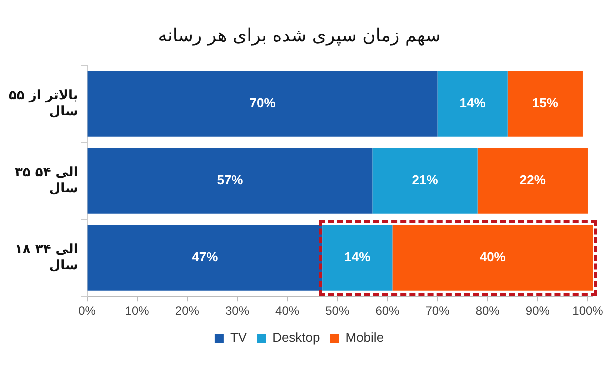 This screenshot has height=365, width=613. I want to click on x-tick-label: 70%, so click(438, 311).